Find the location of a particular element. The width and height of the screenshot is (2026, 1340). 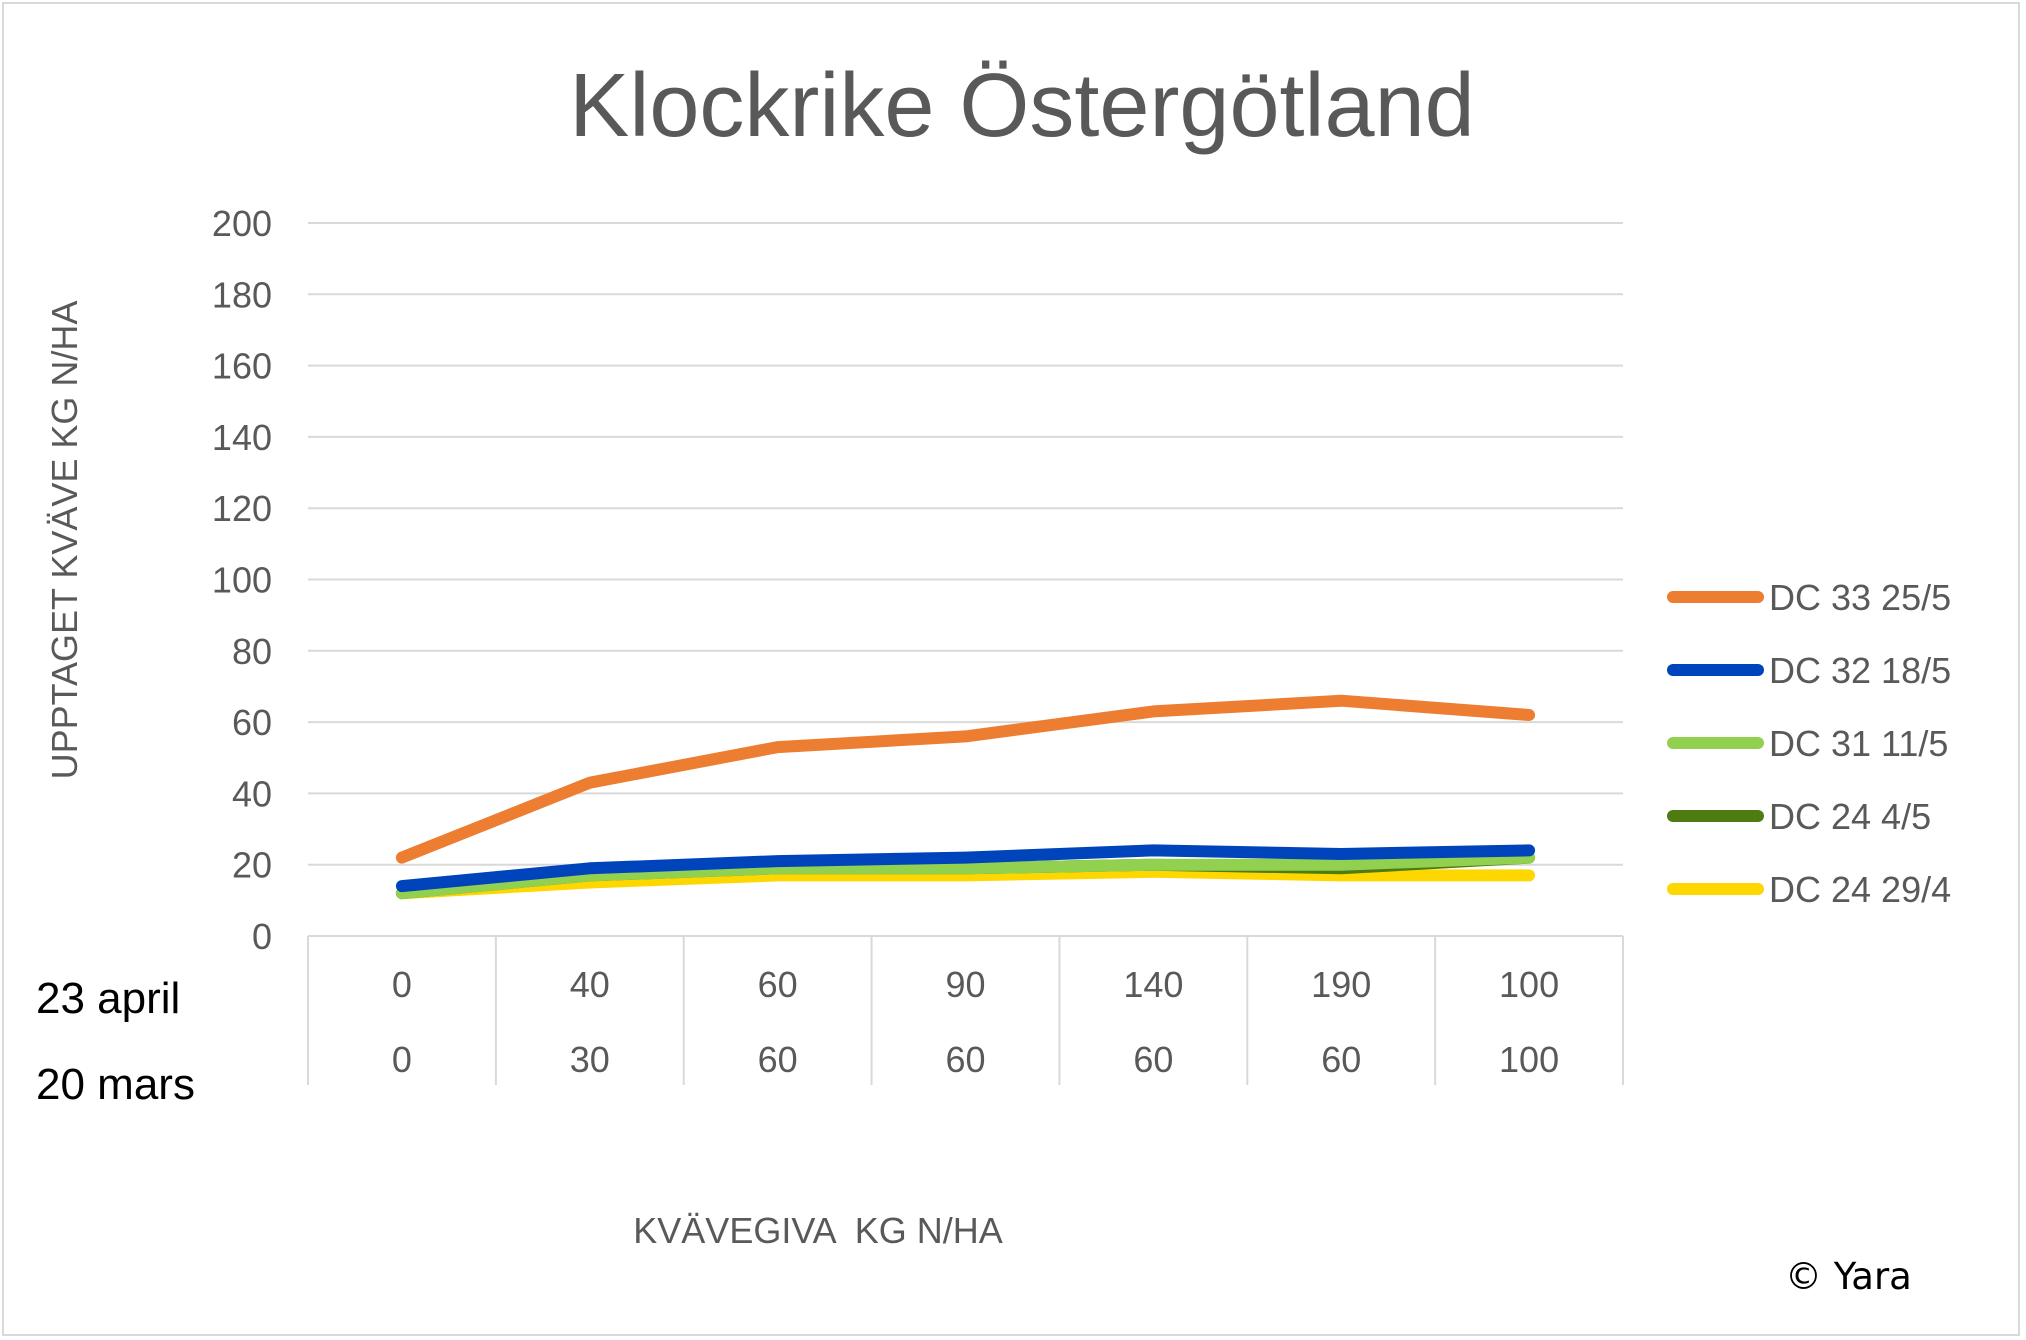

y-tick-label: 200 is located at coordinates (242, 223).